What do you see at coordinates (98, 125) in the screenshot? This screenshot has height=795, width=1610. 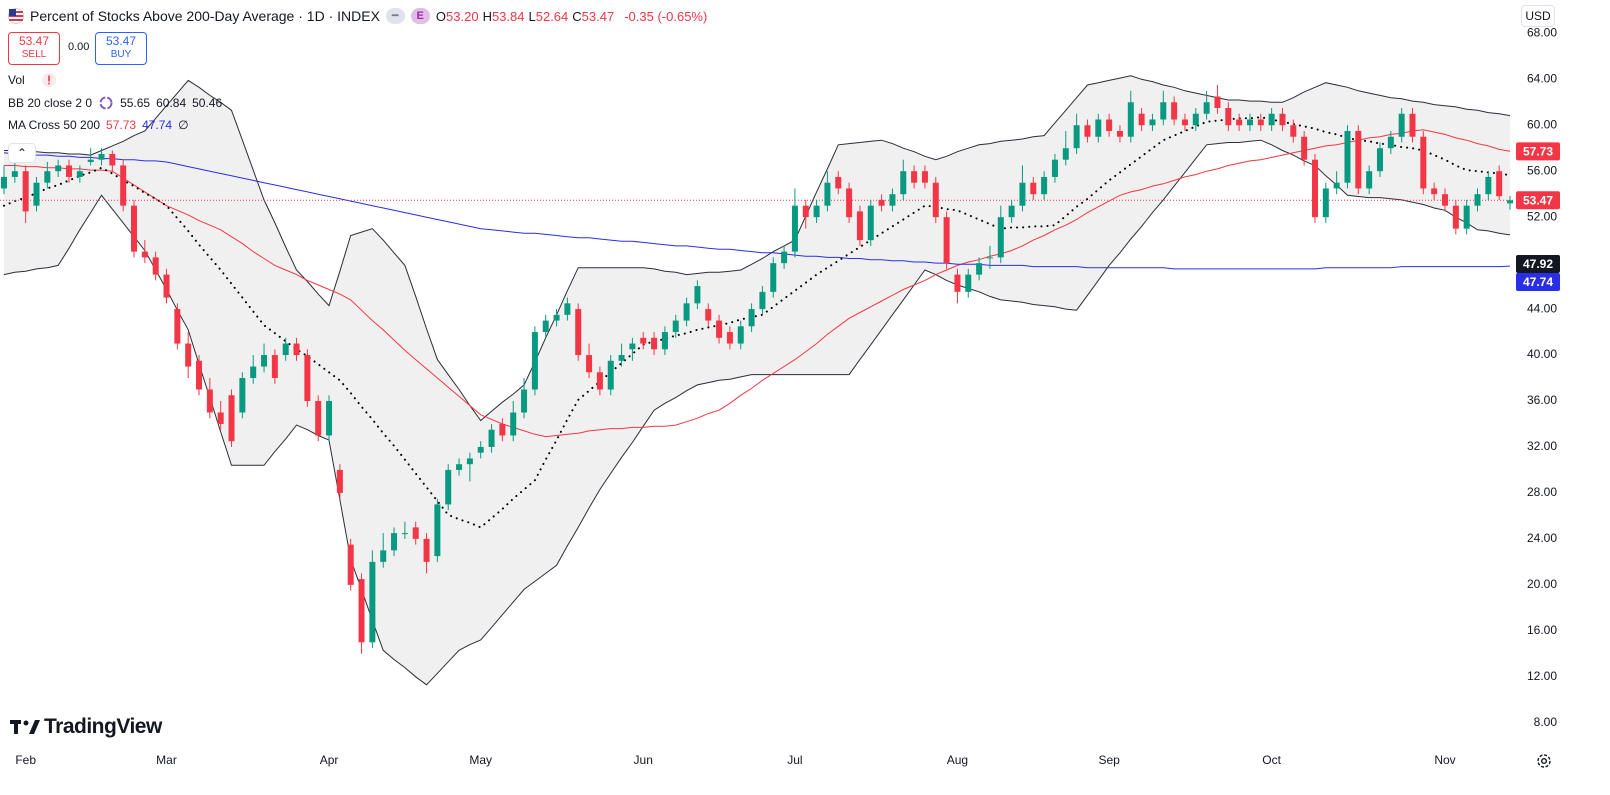 I see `indicator-row: MA Cross 50 200 57.73 47.74 ∅` at bounding box center [98, 125].